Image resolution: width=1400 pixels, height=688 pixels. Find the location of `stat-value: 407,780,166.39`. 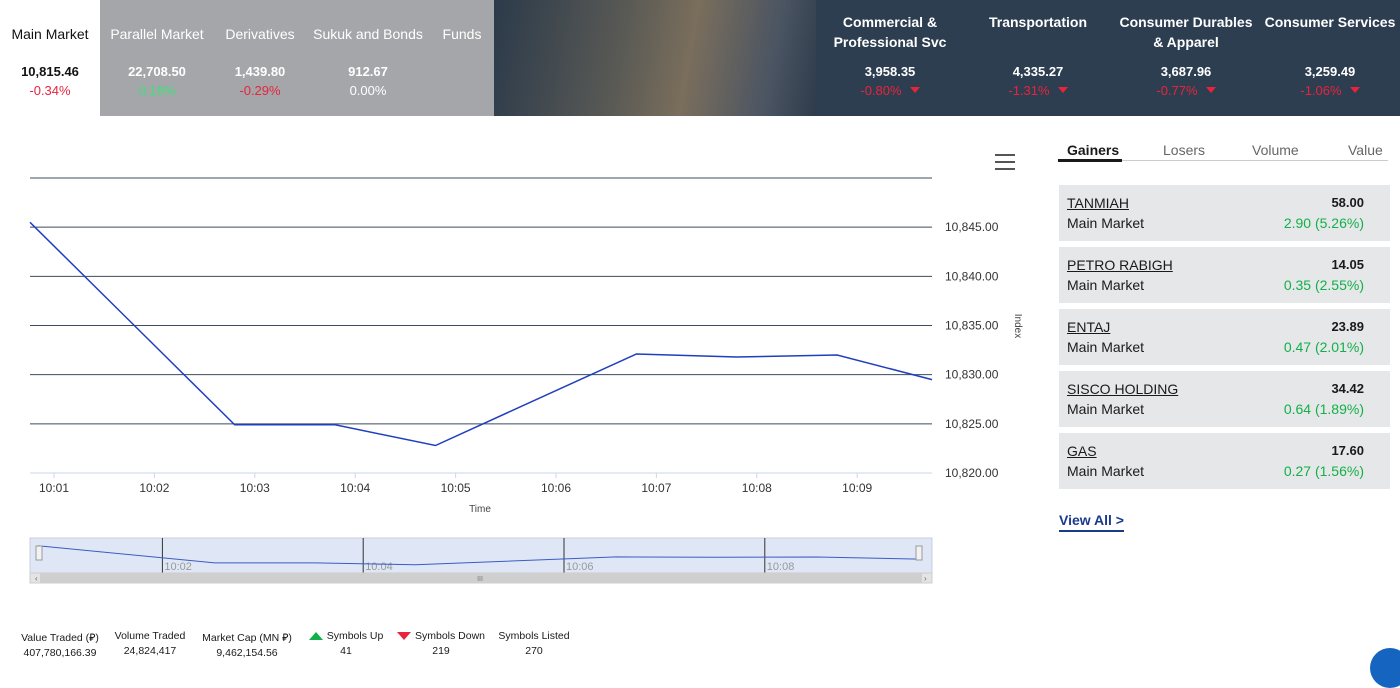

stat-value: 407,780,166.39 is located at coordinates (60, 653).